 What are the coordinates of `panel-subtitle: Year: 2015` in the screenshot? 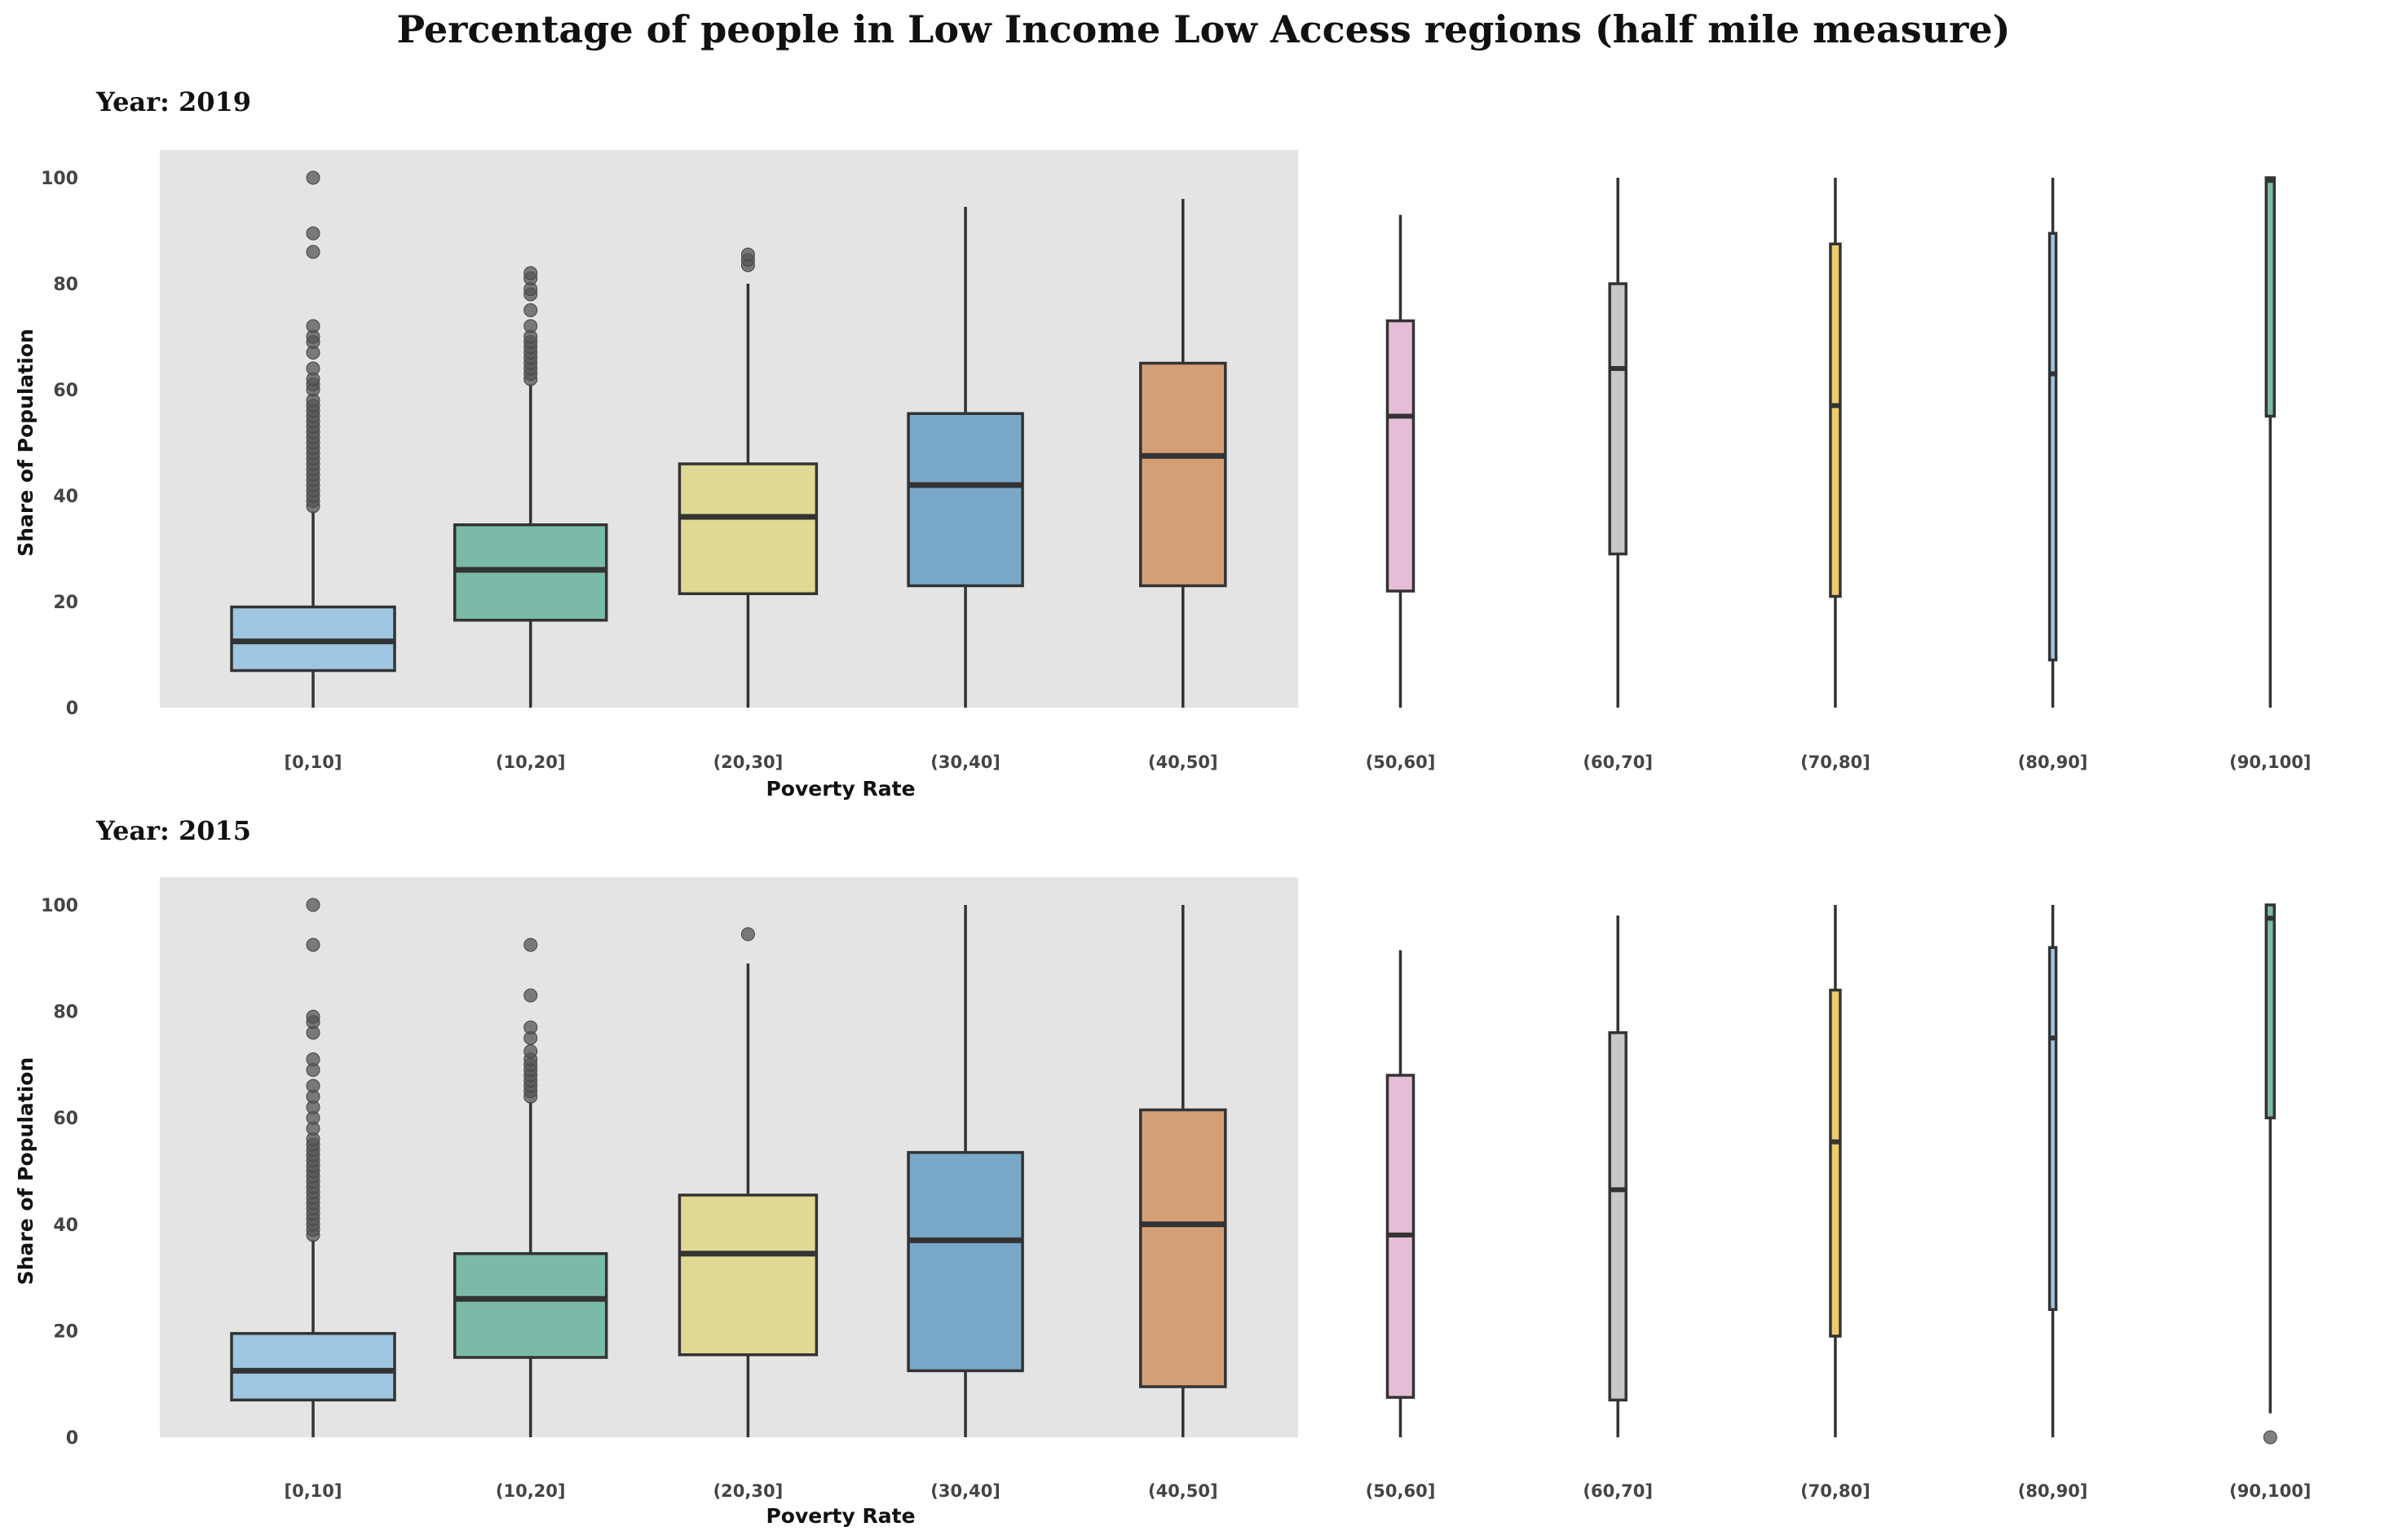 It's located at (173, 831).